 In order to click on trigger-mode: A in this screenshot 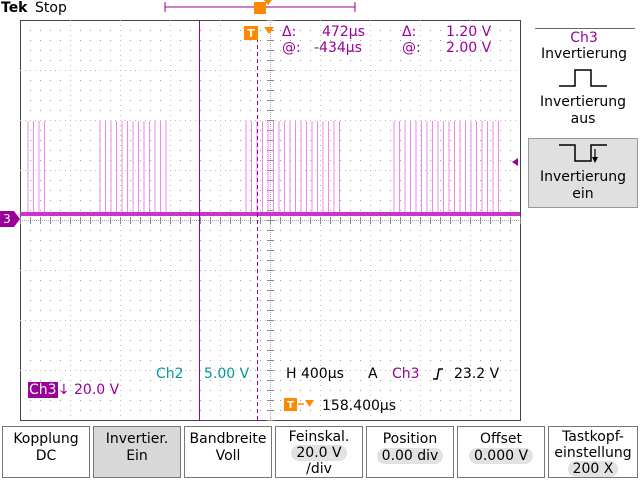, I will do `click(373, 374)`.